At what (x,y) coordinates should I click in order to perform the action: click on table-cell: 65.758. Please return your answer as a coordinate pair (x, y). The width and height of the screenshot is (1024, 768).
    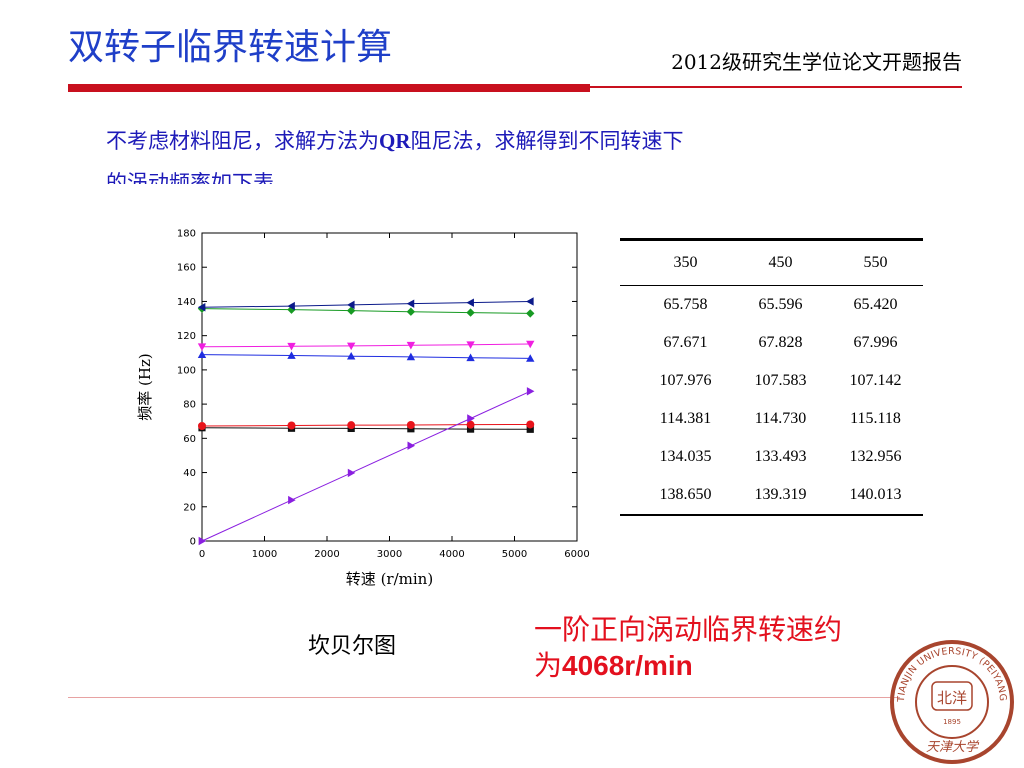
    Looking at the image, I should click on (685, 304).